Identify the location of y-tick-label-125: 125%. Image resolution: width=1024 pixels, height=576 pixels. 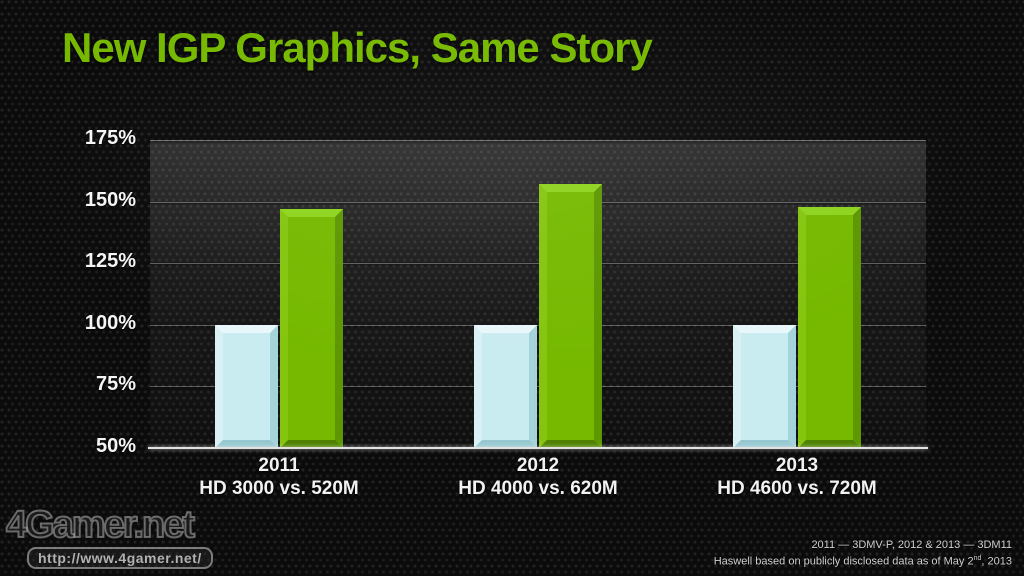
(110, 261).